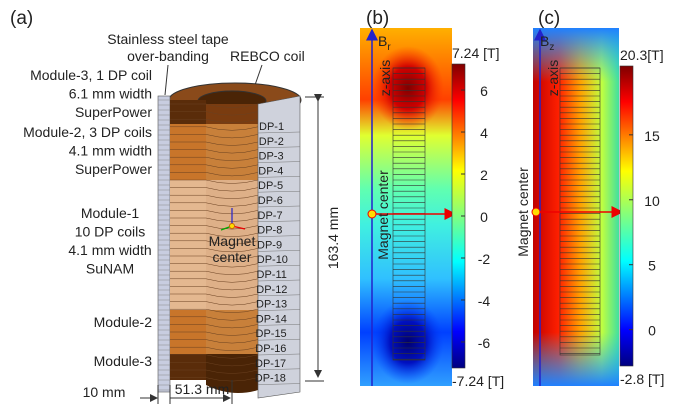 The width and height of the screenshot is (676, 404). I want to click on module-label: Module-2, 3 DP coils, so click(87, 132).